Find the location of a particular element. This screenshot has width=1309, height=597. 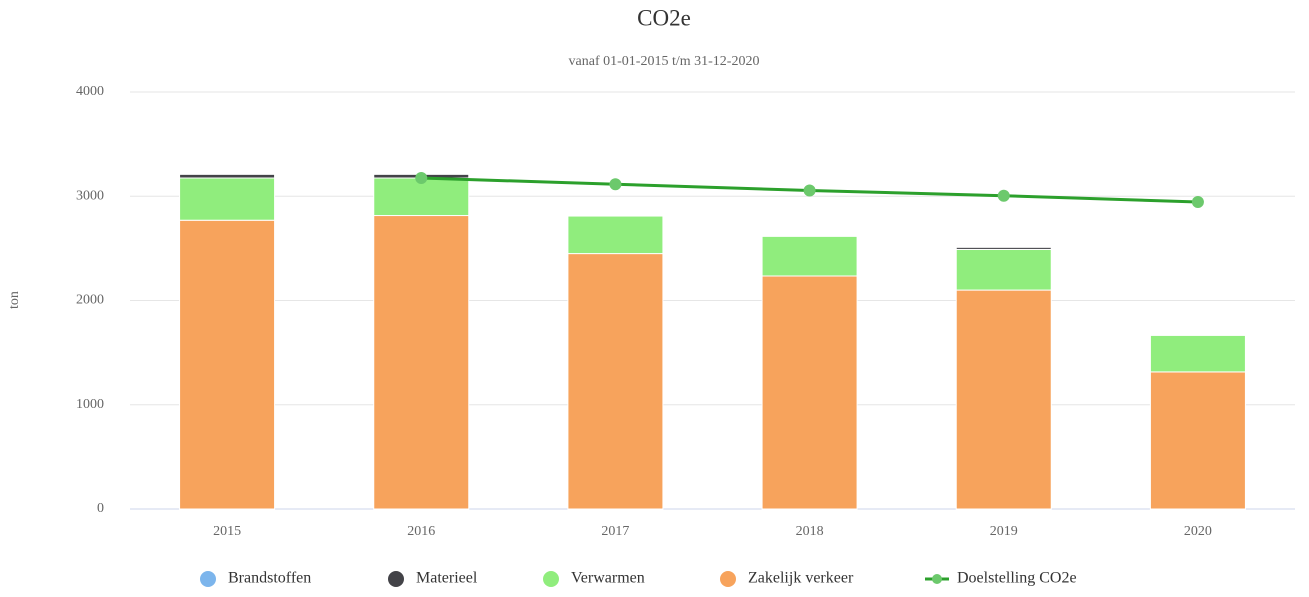

y-tick-label: 0 is located at coordinates (100, 508).